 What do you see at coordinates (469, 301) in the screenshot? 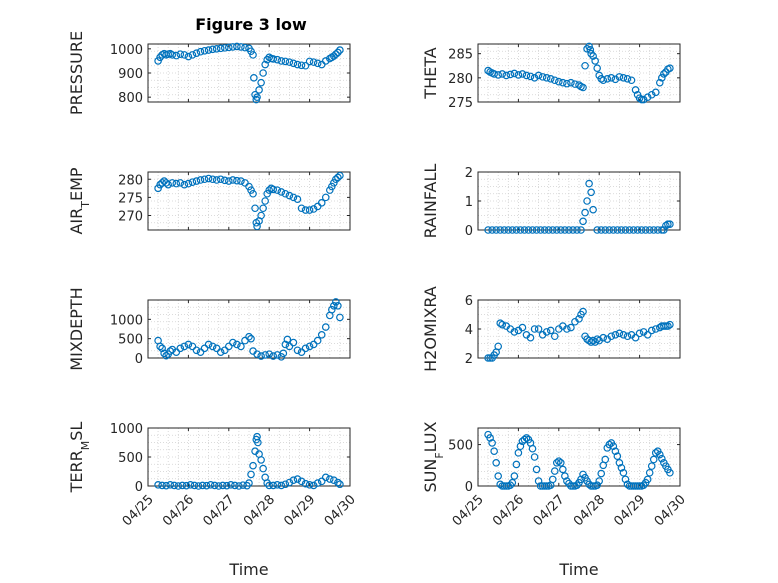
I see `y-tick-label: 6` at bounding box center [469, 301].